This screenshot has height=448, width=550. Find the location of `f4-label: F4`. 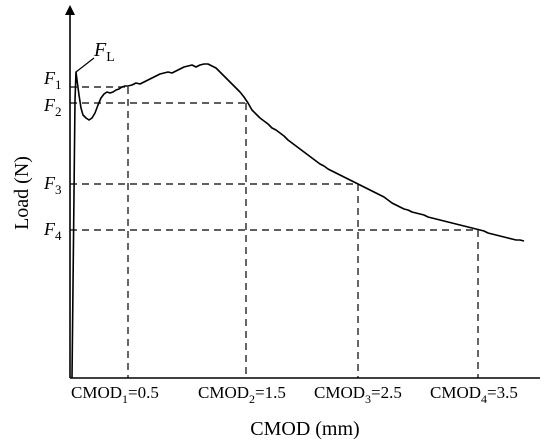

f4-label: F4 is located at coordinates (52, 231).